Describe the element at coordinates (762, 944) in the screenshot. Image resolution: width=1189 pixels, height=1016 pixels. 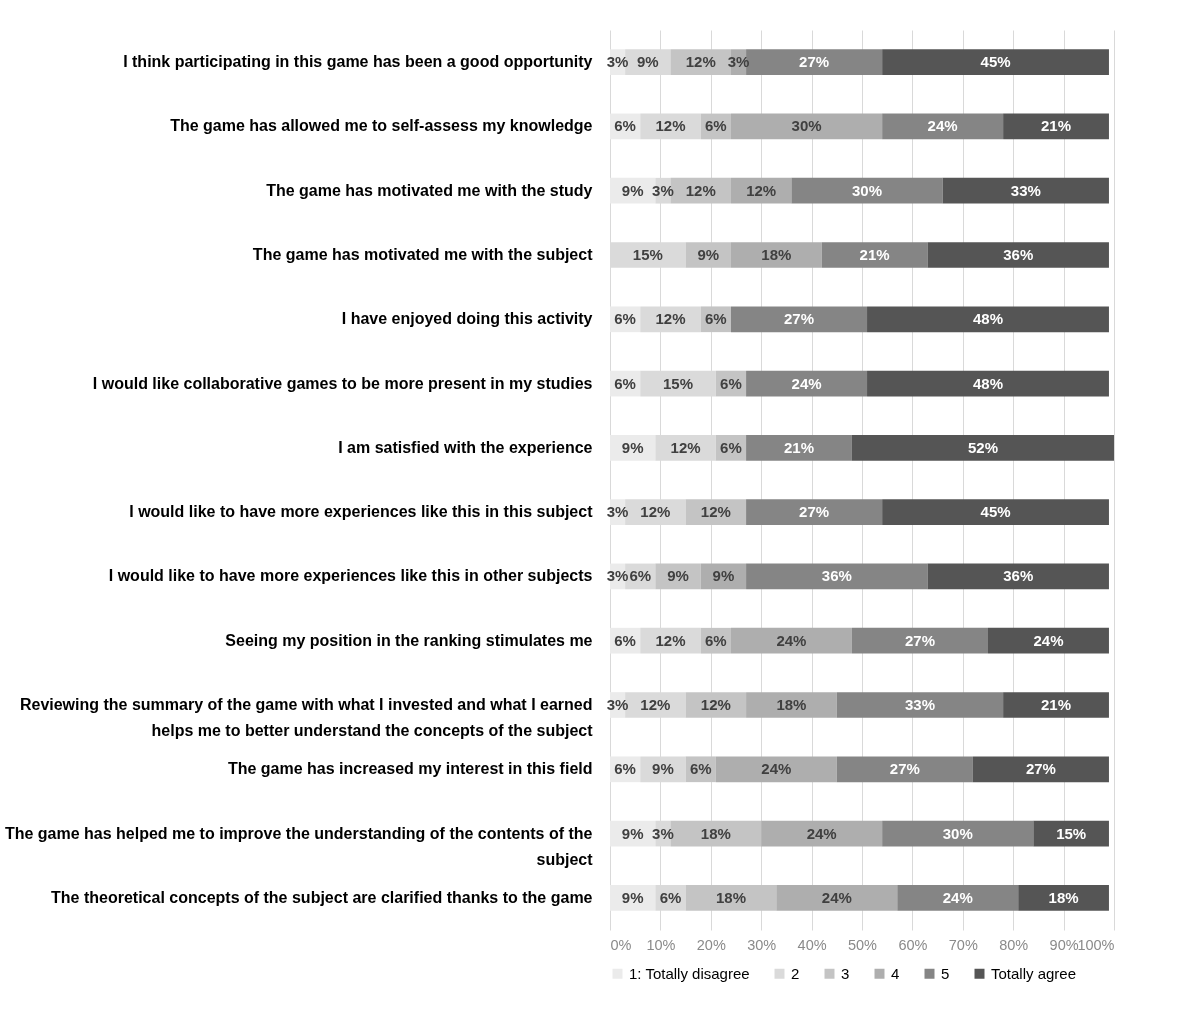
I see `x-tick-label: 30%` at that location.